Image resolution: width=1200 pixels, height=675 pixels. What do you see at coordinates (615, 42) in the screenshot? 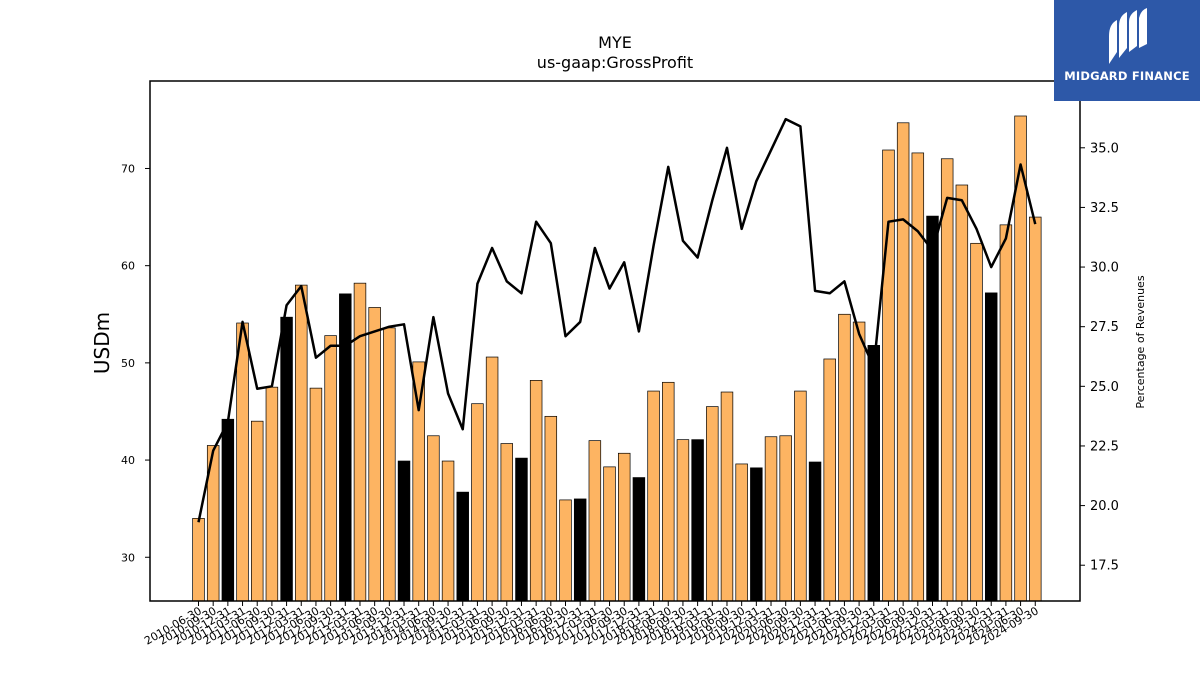
I see `chart-title: MYE` at bounding box center [615, 42].